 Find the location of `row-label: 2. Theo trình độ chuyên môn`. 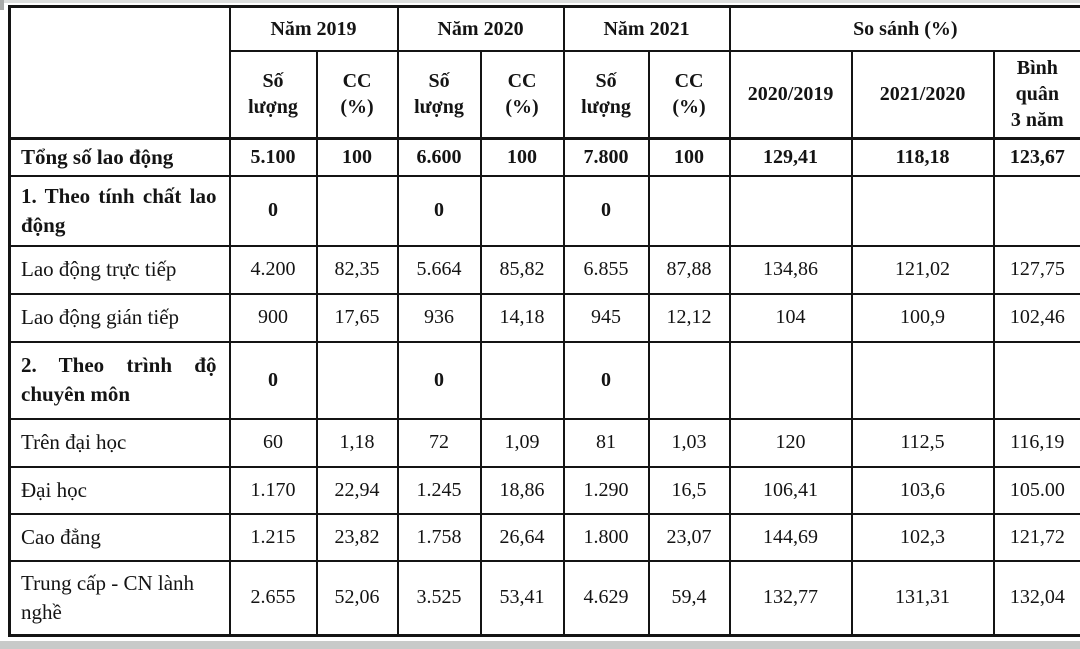

row-label: 2. Theo trình độ chuyên môn is located at coordinates (119, 380).